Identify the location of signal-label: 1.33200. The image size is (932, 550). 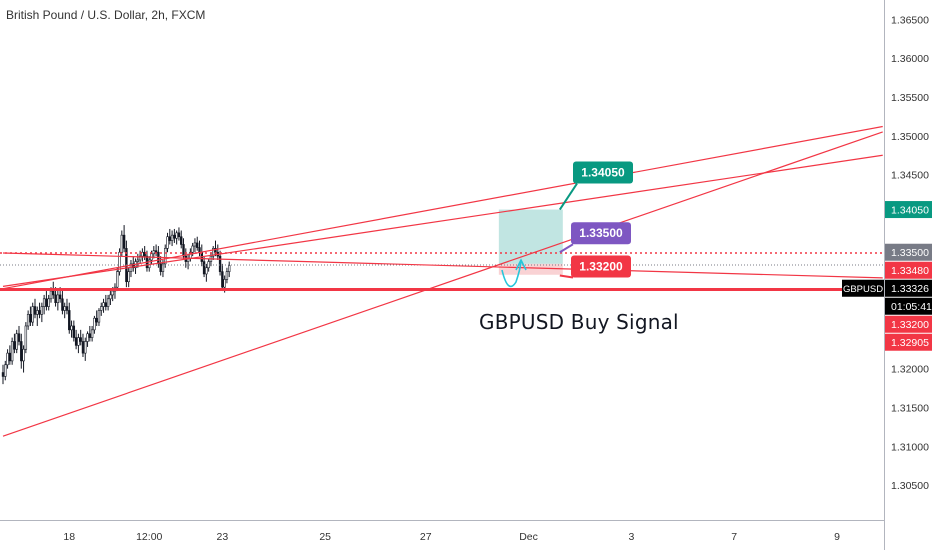
(595, 267).